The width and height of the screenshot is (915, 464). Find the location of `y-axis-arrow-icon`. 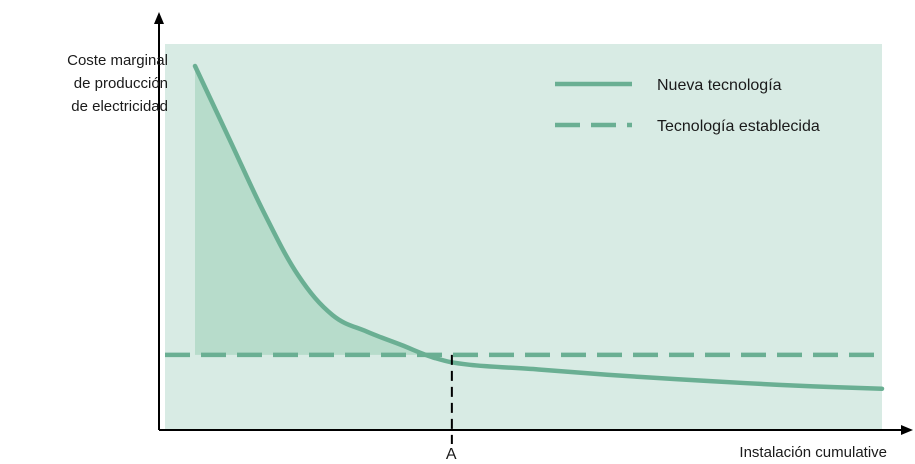

y-axis-arrow-icon is located at coordinates (159, 18).